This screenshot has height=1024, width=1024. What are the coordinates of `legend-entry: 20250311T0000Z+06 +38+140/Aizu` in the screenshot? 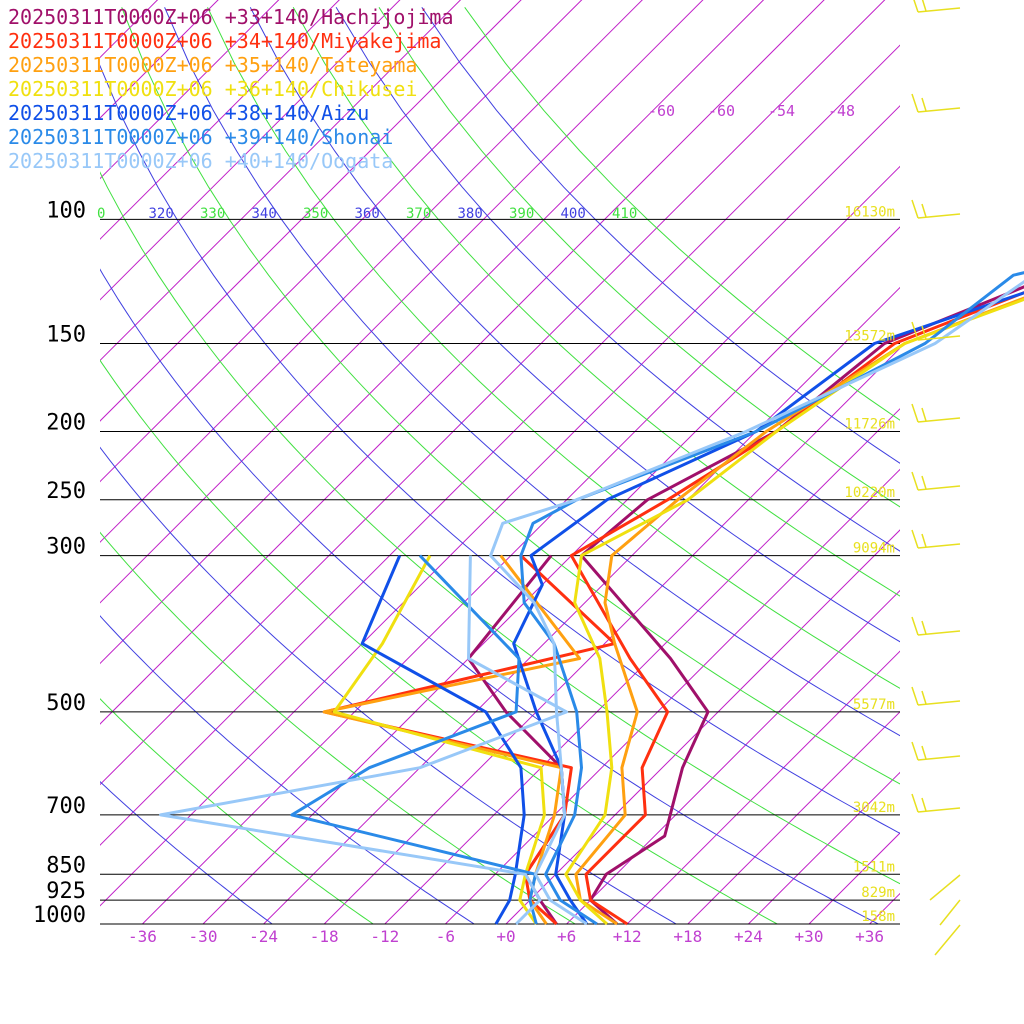 It's located at (188, 113).